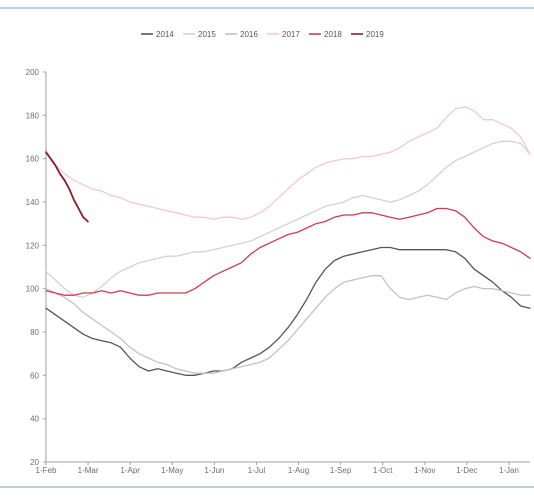 Image resolution: width=534 pixels, height=497 pixels. I want to click on x-tick-label: 1-Dec, so click(466, 470).